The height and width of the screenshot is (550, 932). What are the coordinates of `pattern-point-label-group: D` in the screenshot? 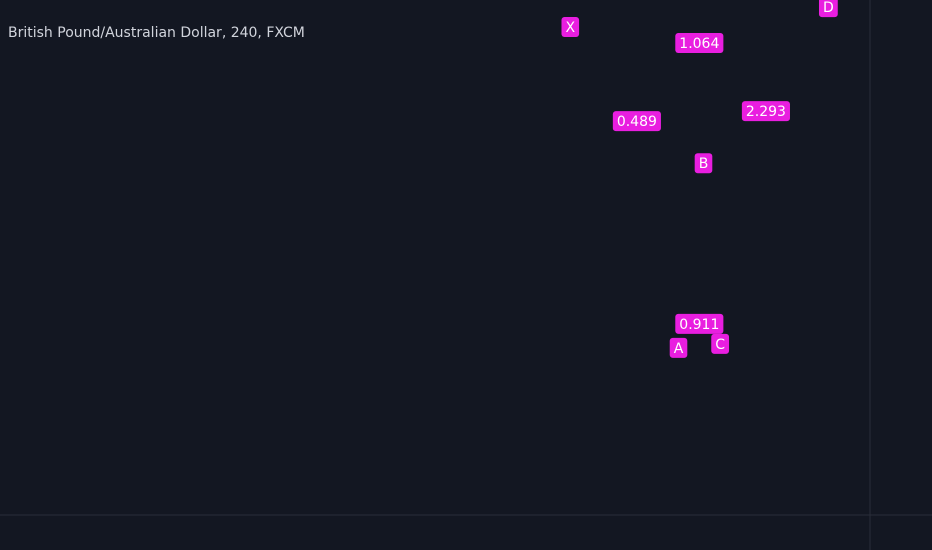 It's located at (828, 9).